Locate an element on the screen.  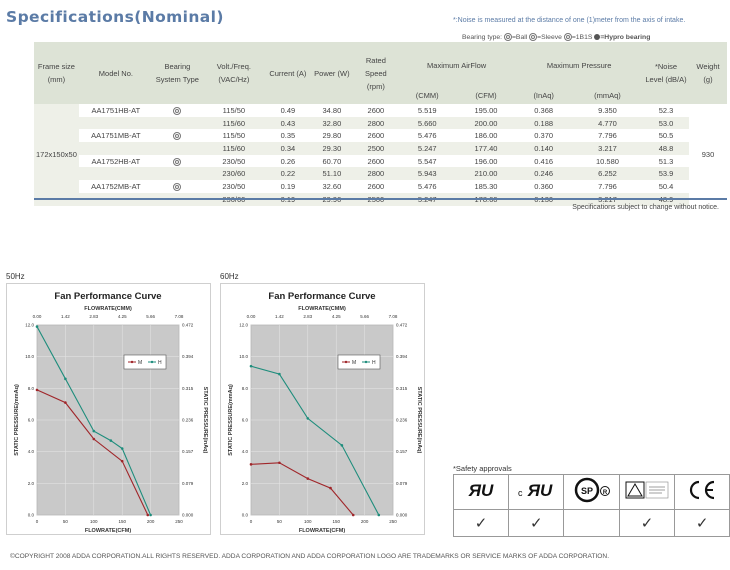
current-cell: 0.26 is located at coordinates (288, 161).